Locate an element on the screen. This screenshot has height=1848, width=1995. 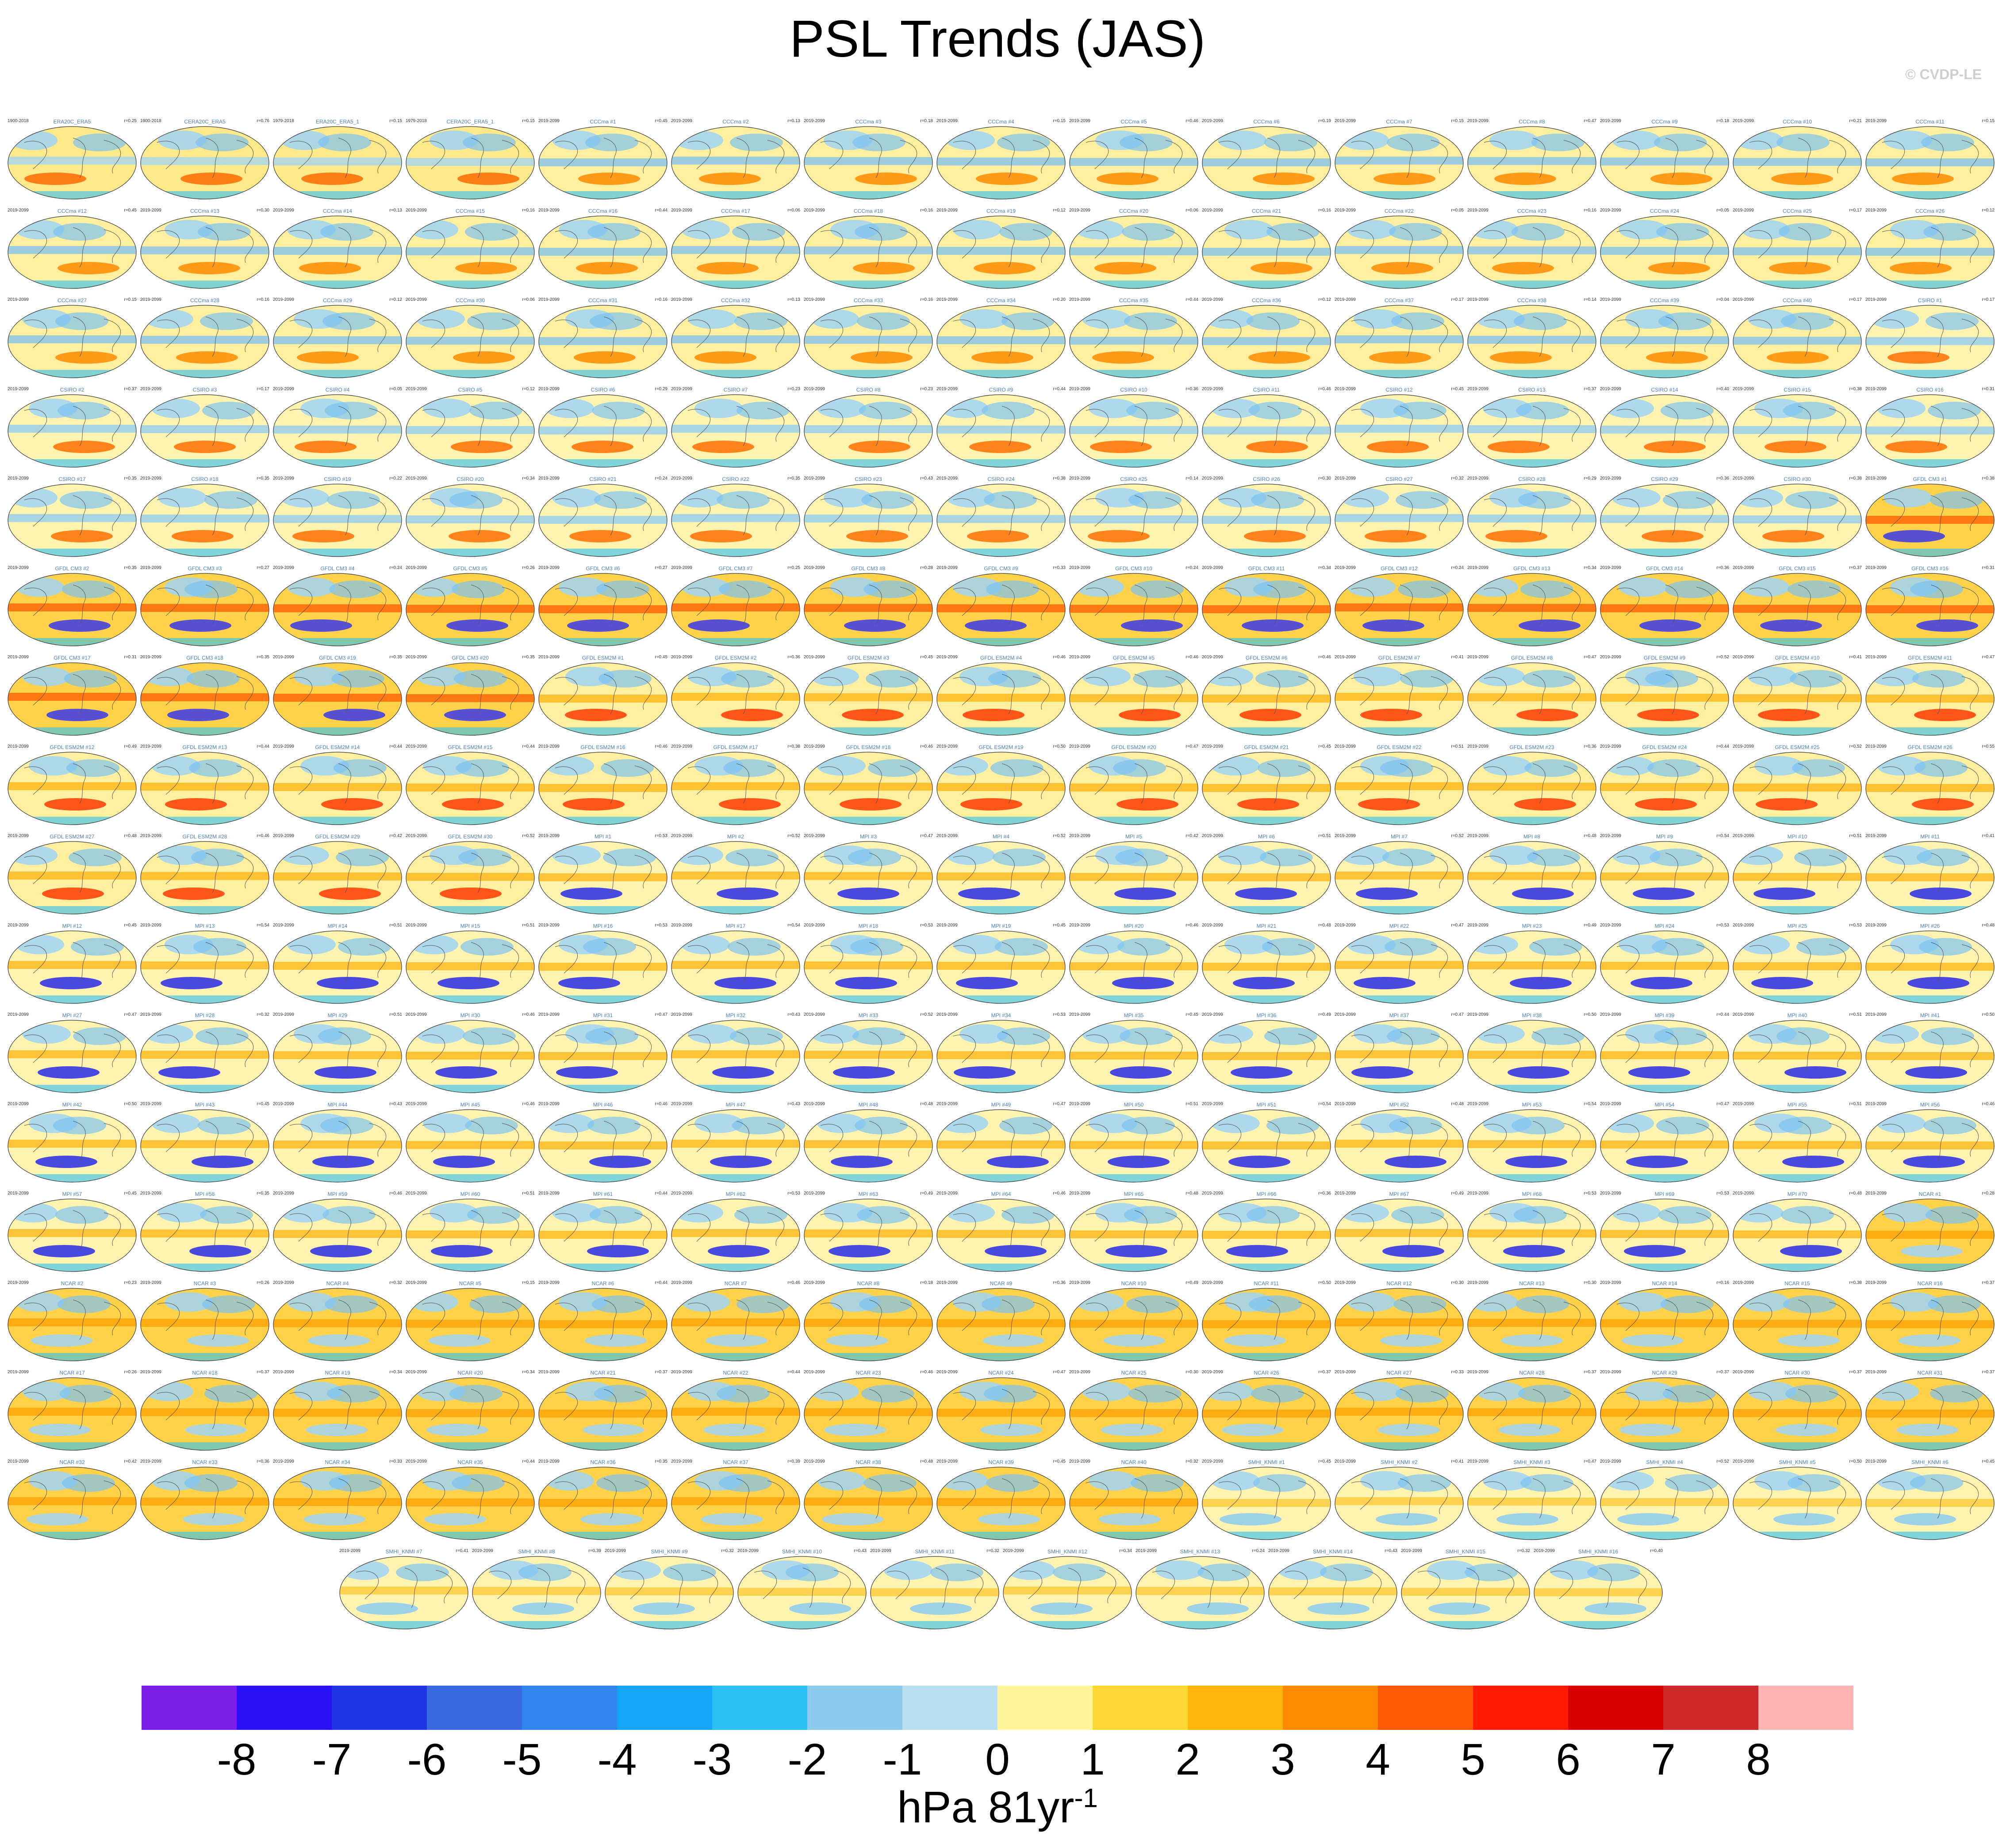
map-panel: CSIRO #28 2019-2099 r=0.29 is located at coordinates (1531, 518).